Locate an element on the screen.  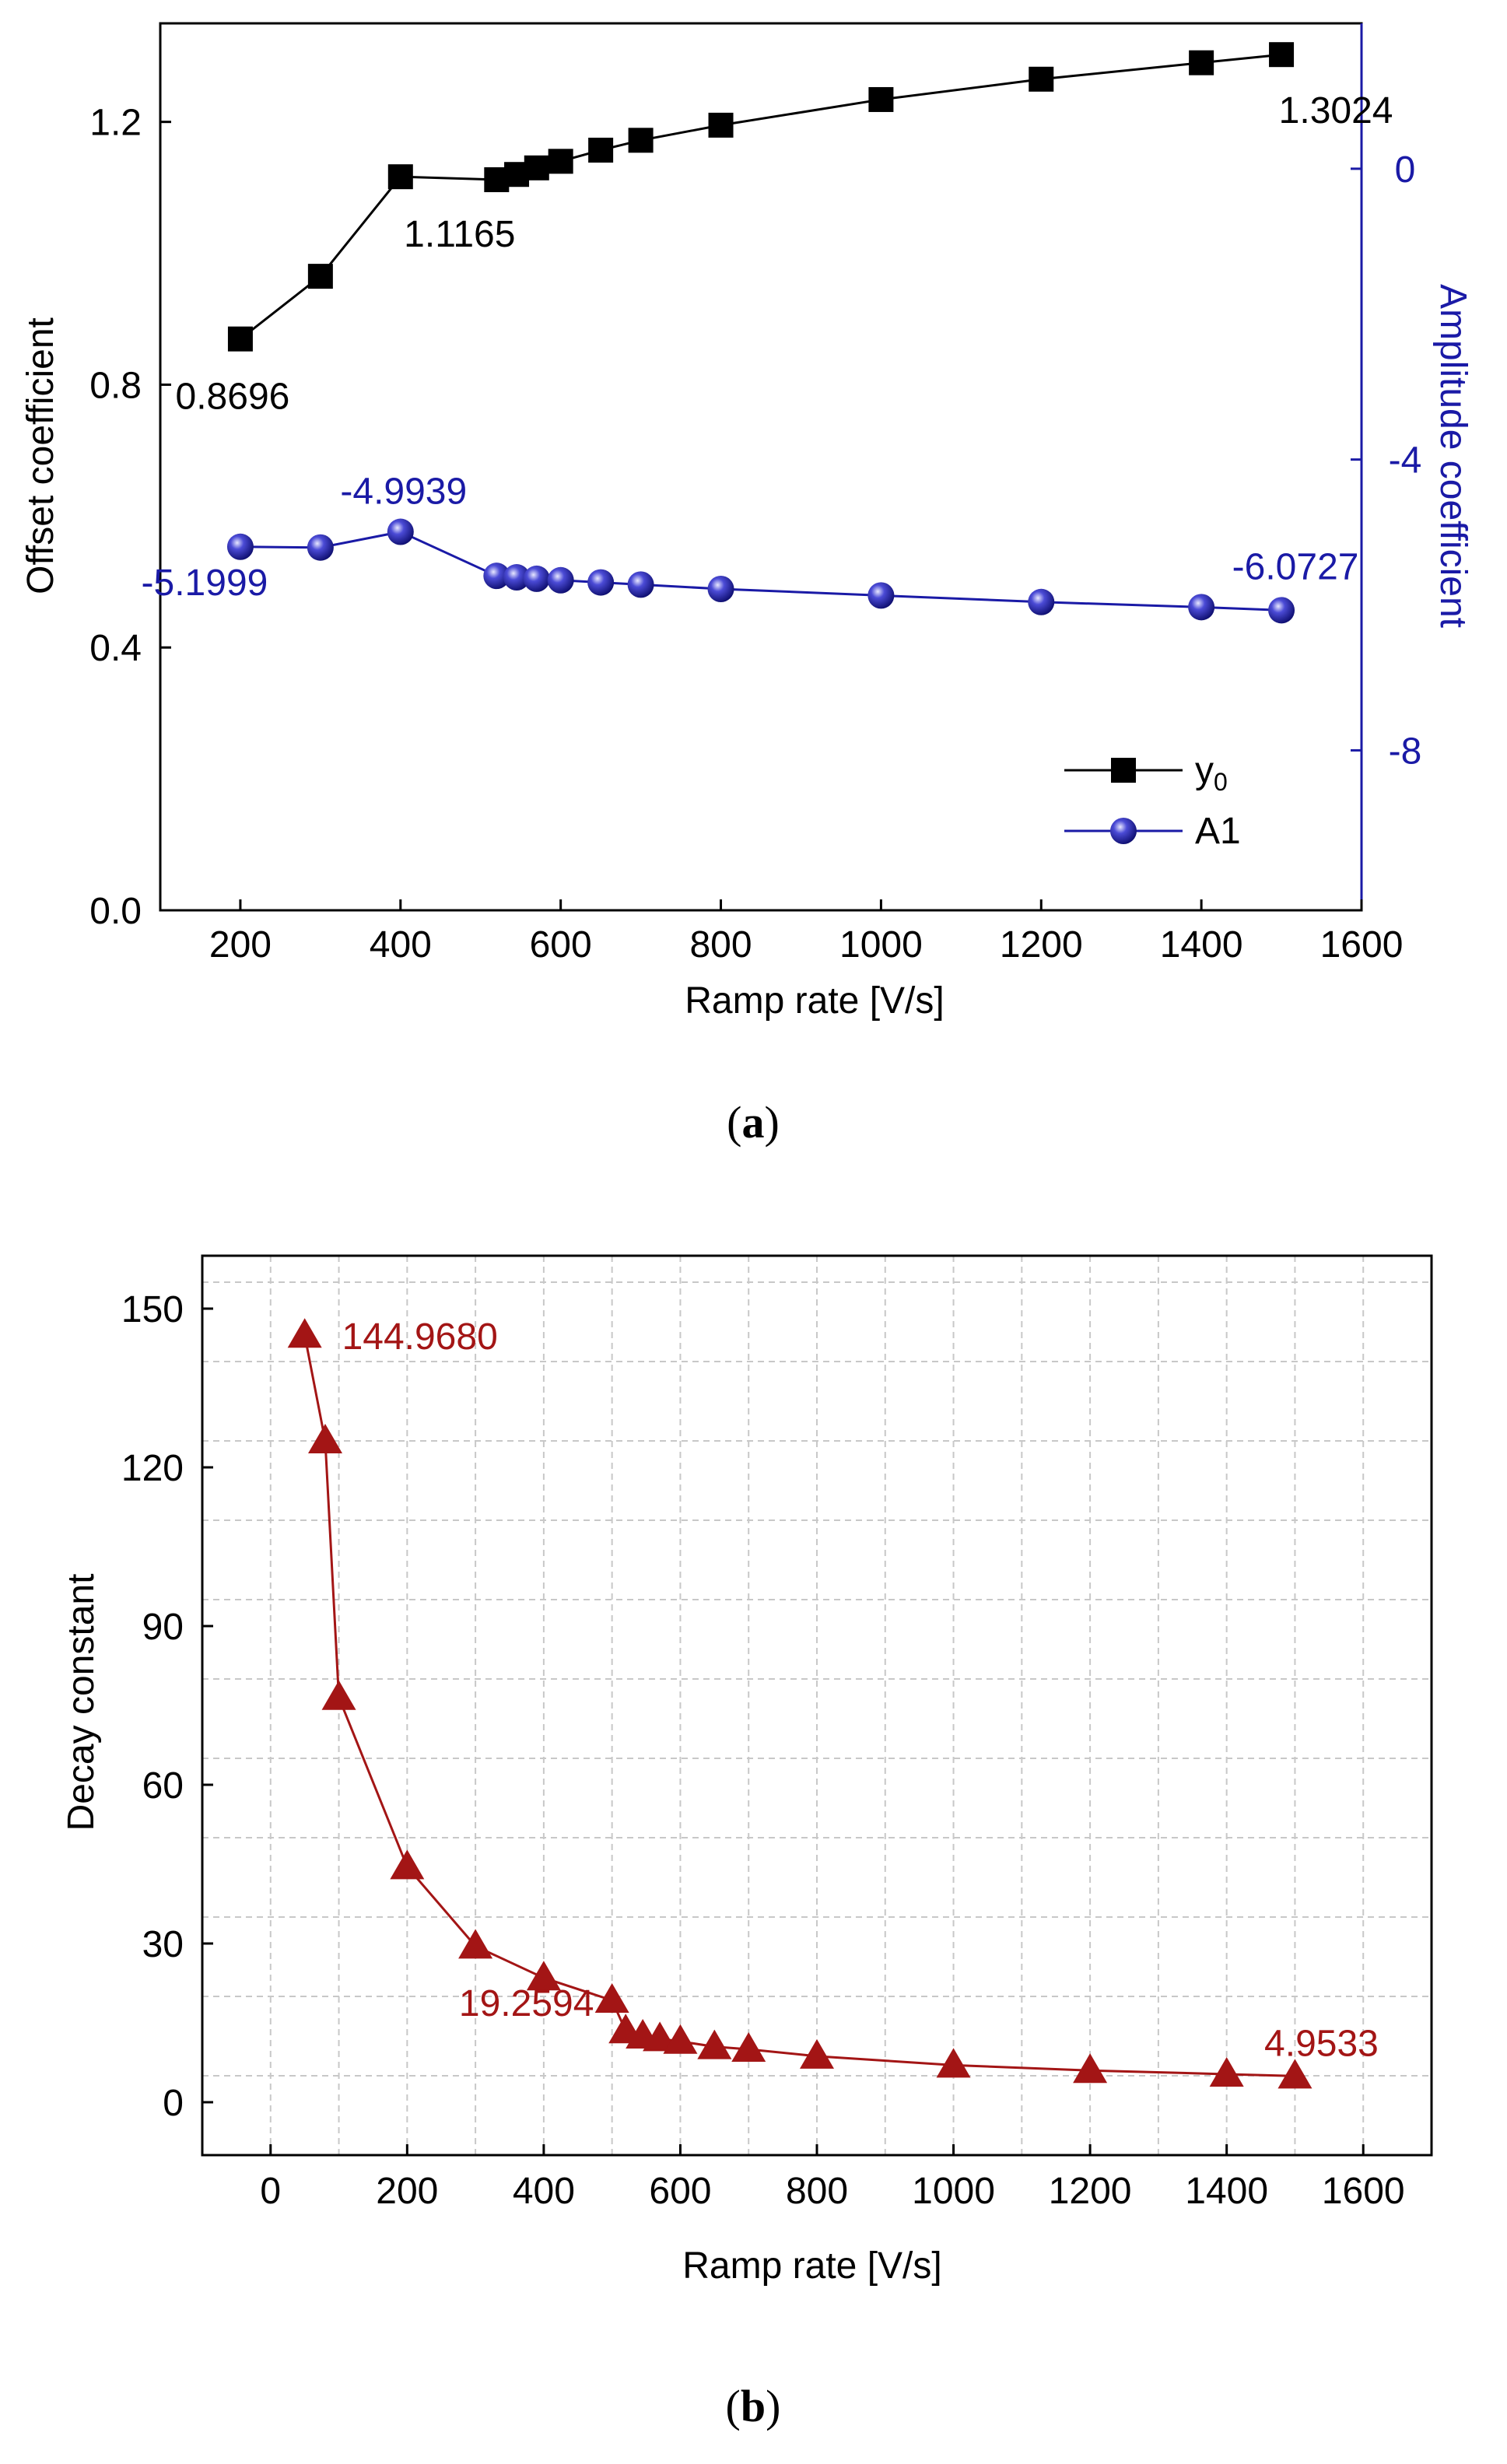
legend-y0-main: y is located at coordinates (1204, 770).